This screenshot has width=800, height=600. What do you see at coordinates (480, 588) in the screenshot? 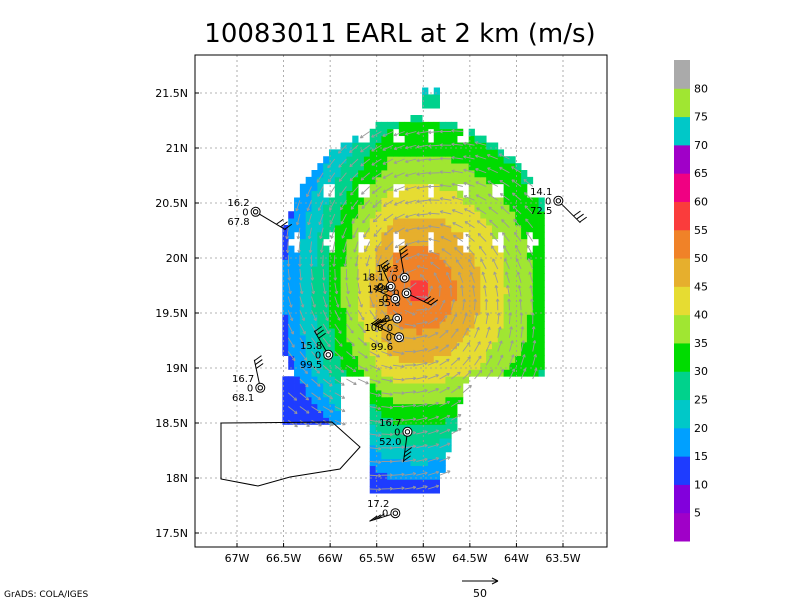
I see `vector-scale: 50` at bounding box center [480, 588].